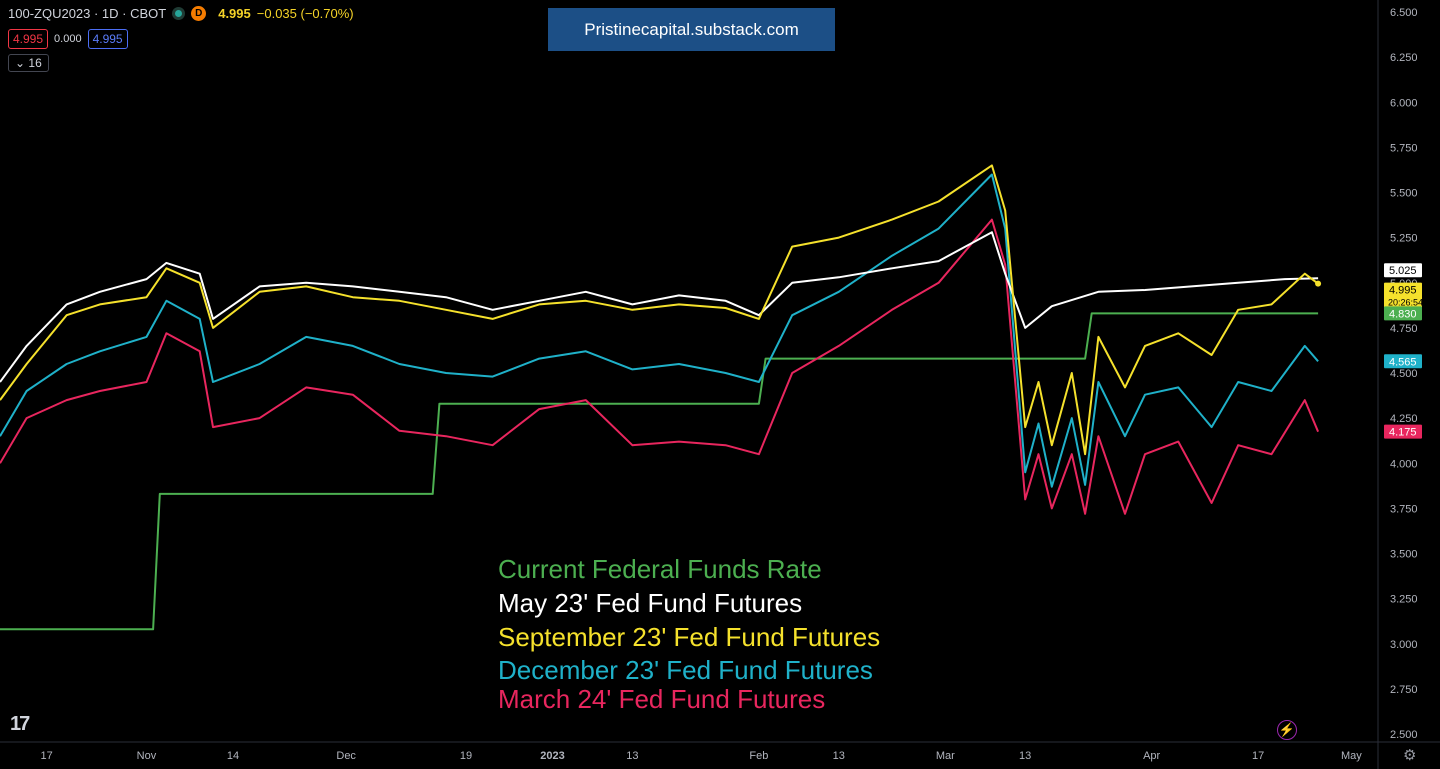 This screenshot has height=769, width=1440. Describe the element at coordinates (1404, 194) in the screenshot. I see `y-tick-label: 5.500` at that location.